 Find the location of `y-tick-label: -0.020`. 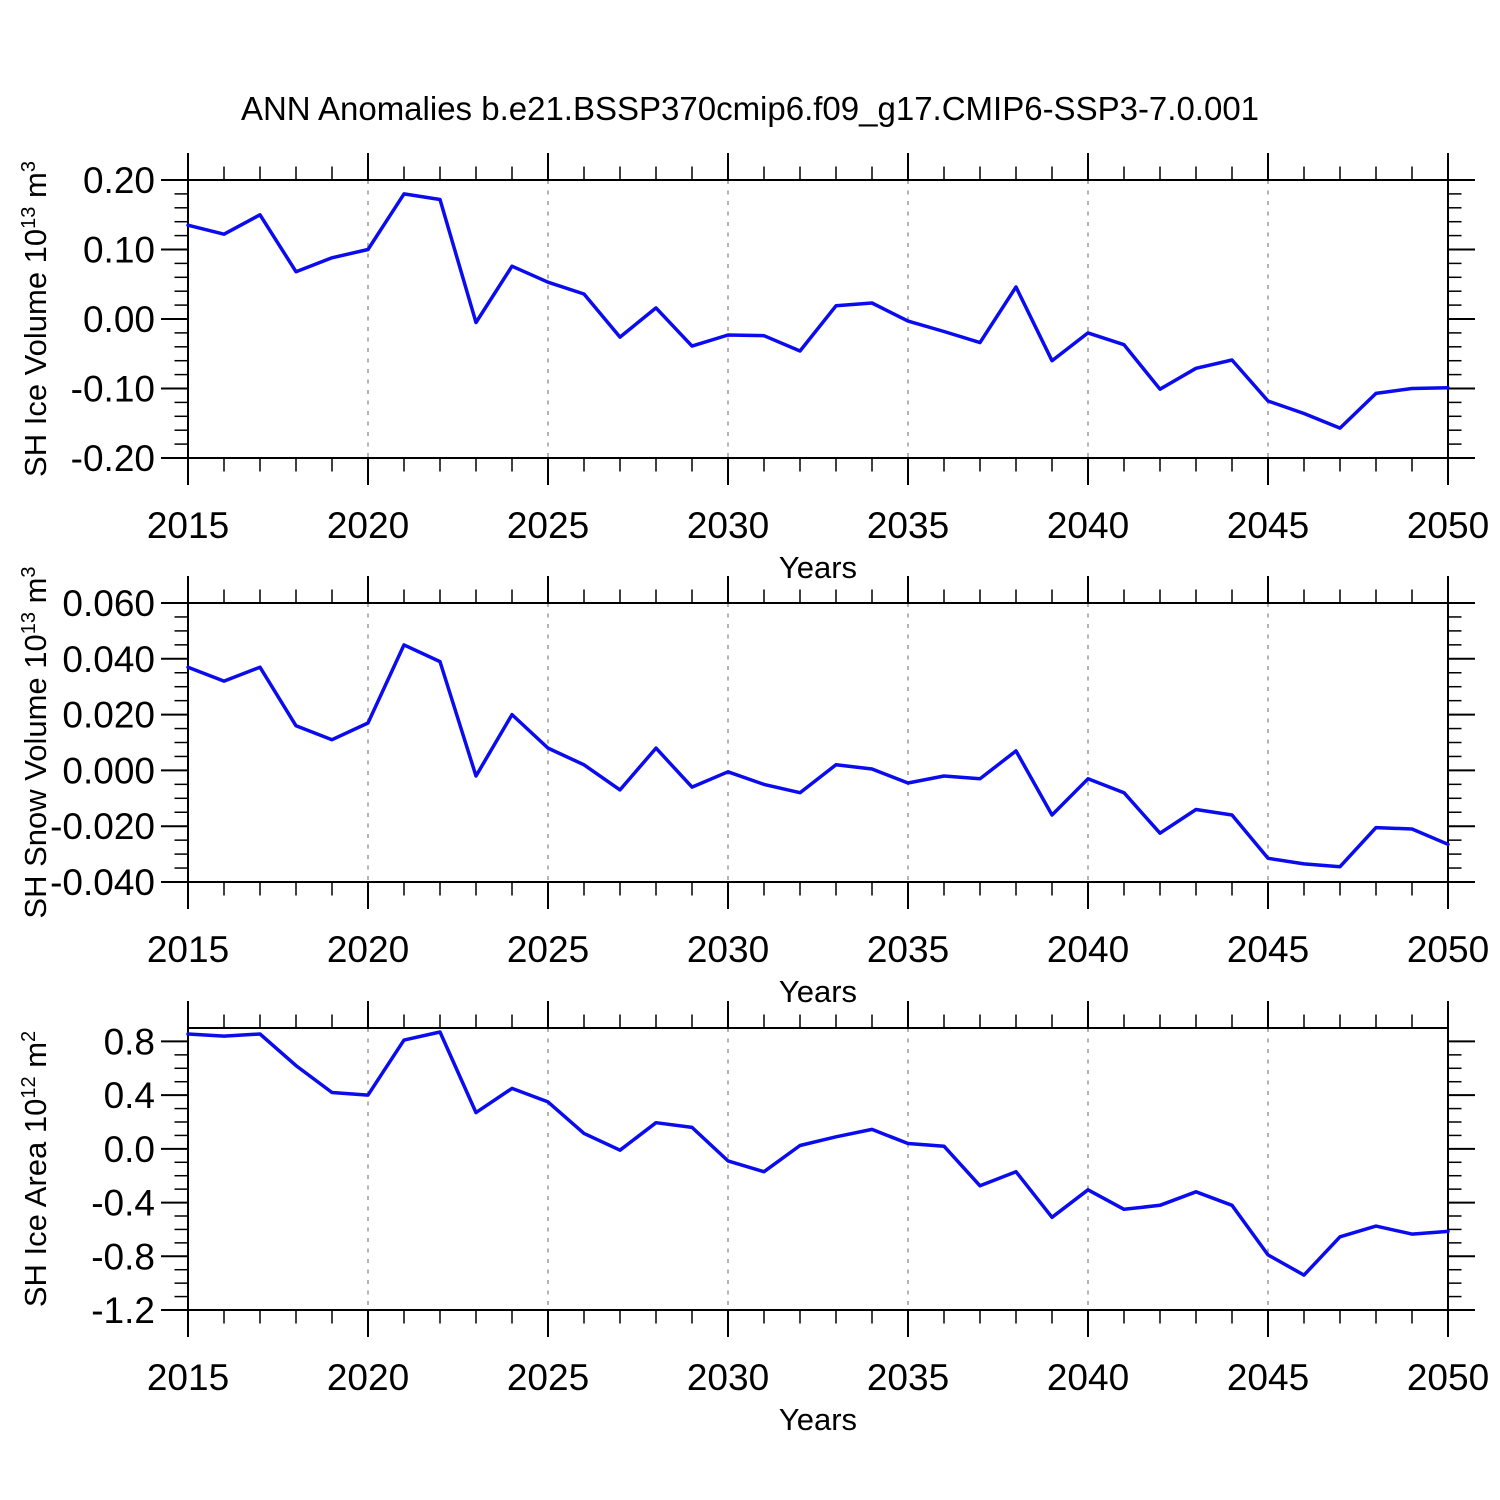

y-tick-label: -0.020 is located at coordinates (102, 826).